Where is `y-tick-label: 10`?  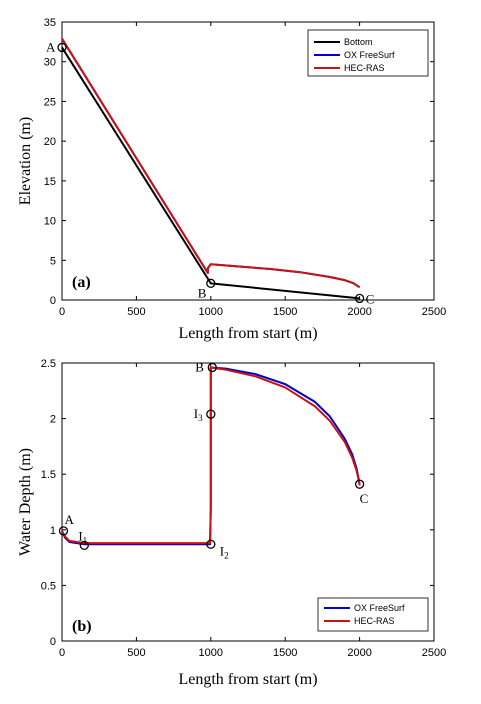 y-tick-label: 10 is located at coordinates (50, 222).